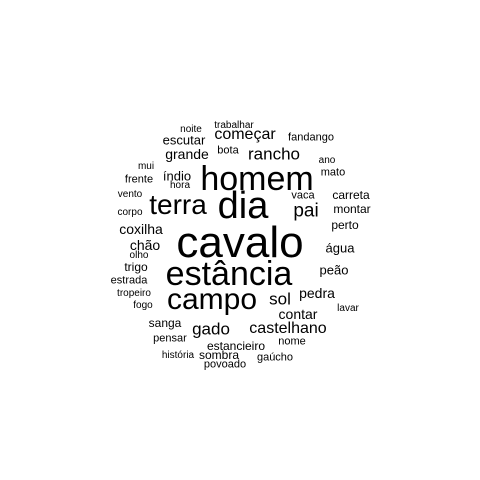 This screenshot has width=480, height=480. I want to click on word: hora, so click(180, 185).